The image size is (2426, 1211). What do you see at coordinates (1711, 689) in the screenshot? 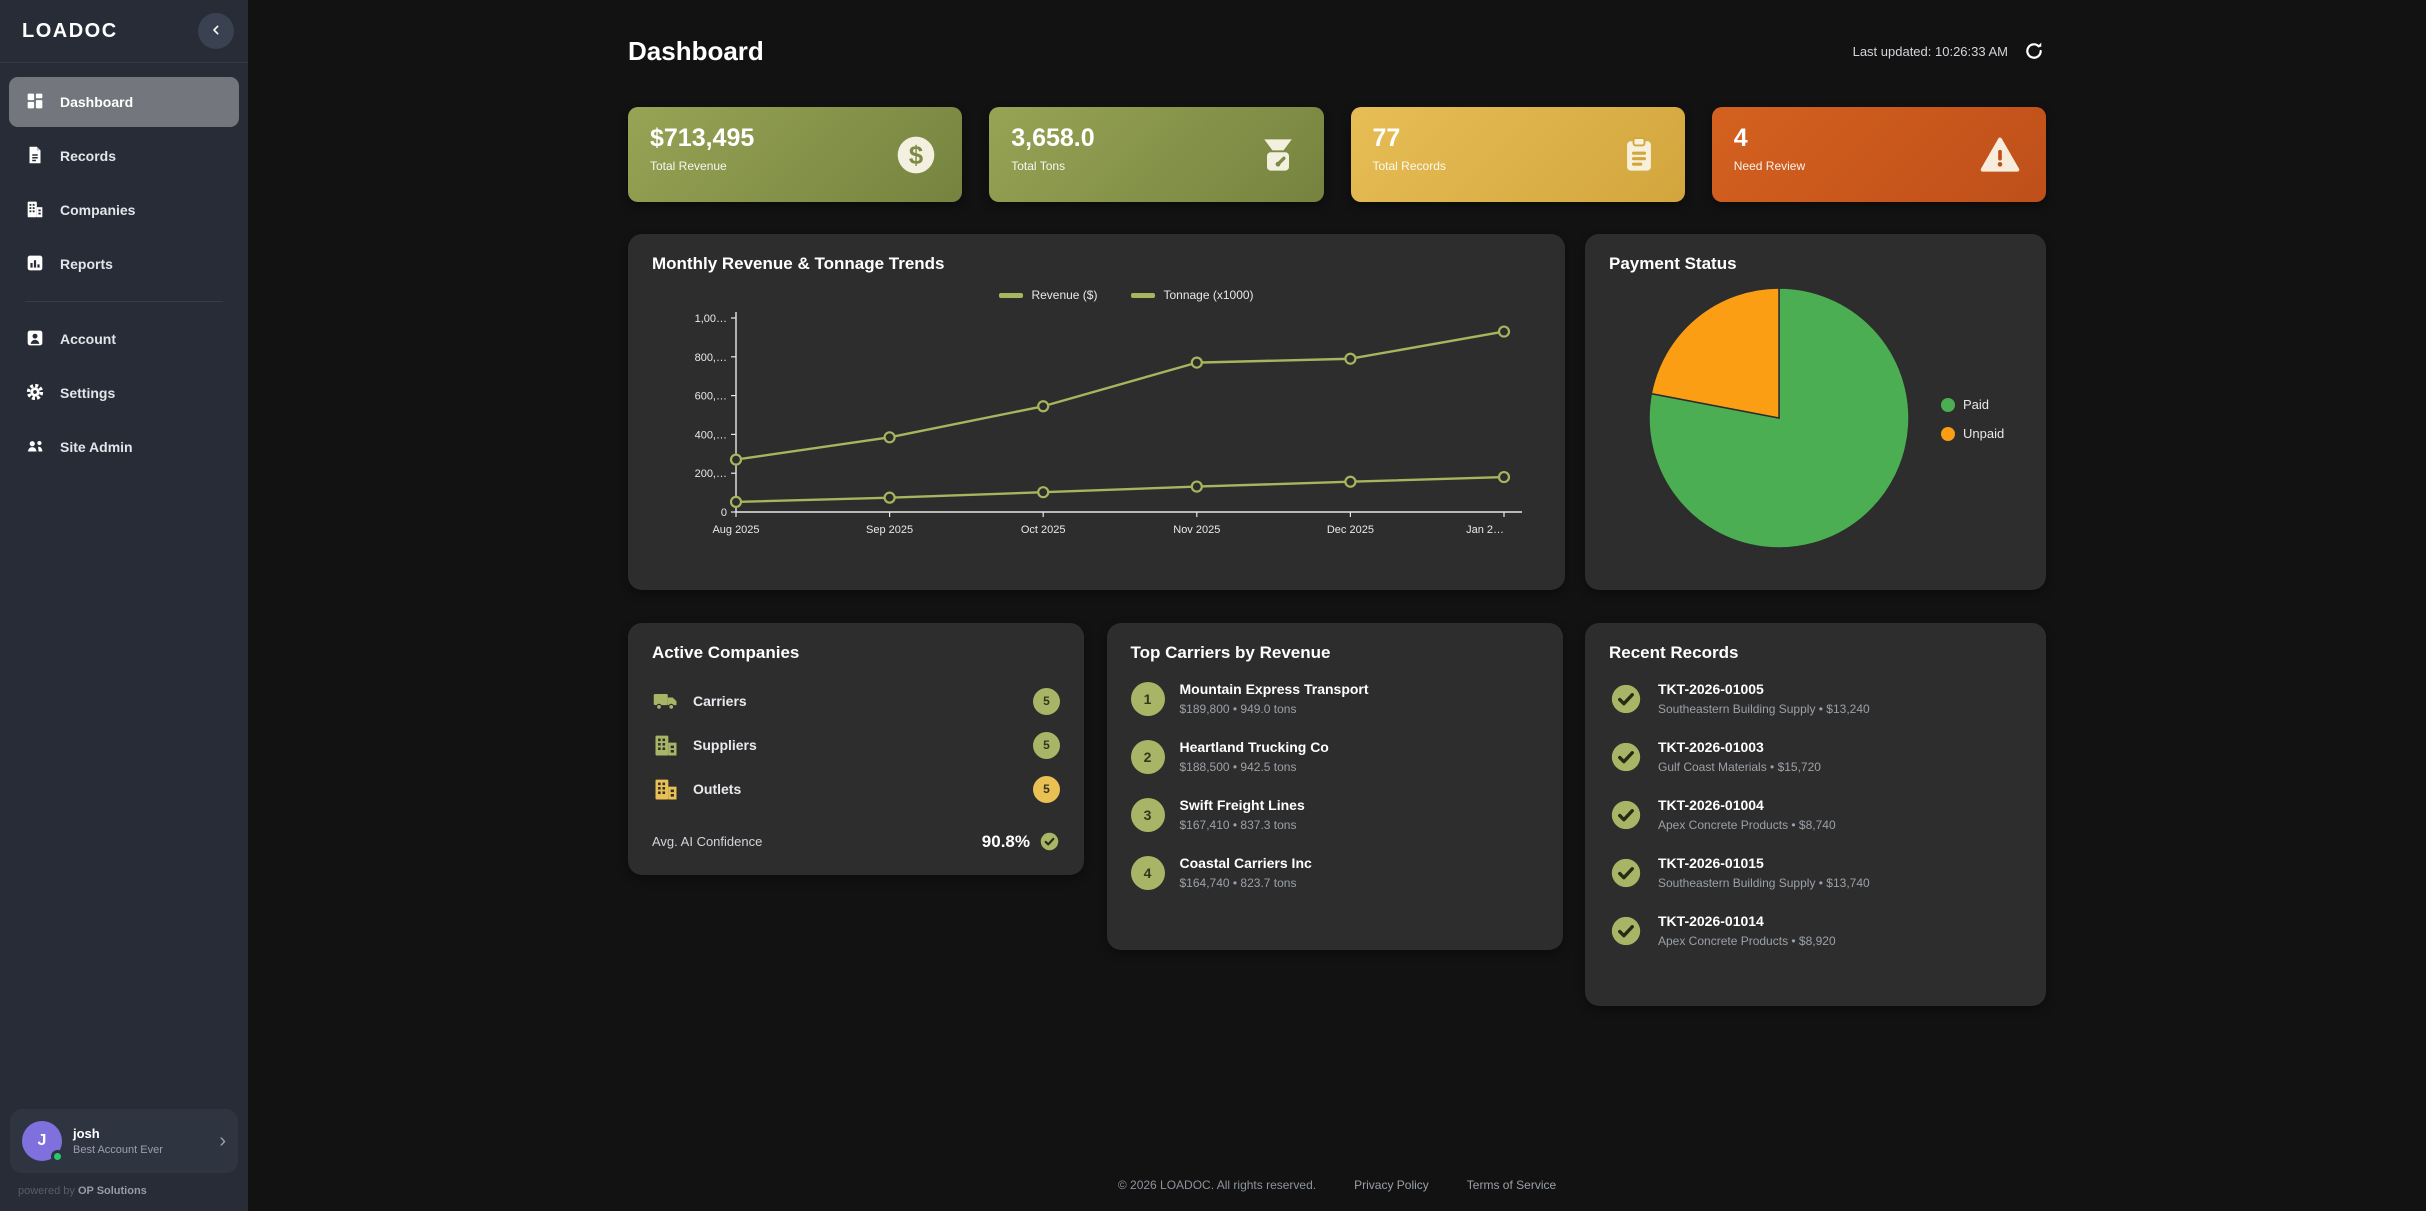
I see `record-ticket: TKT-2026-01005` at bounding box center [1711, 689].